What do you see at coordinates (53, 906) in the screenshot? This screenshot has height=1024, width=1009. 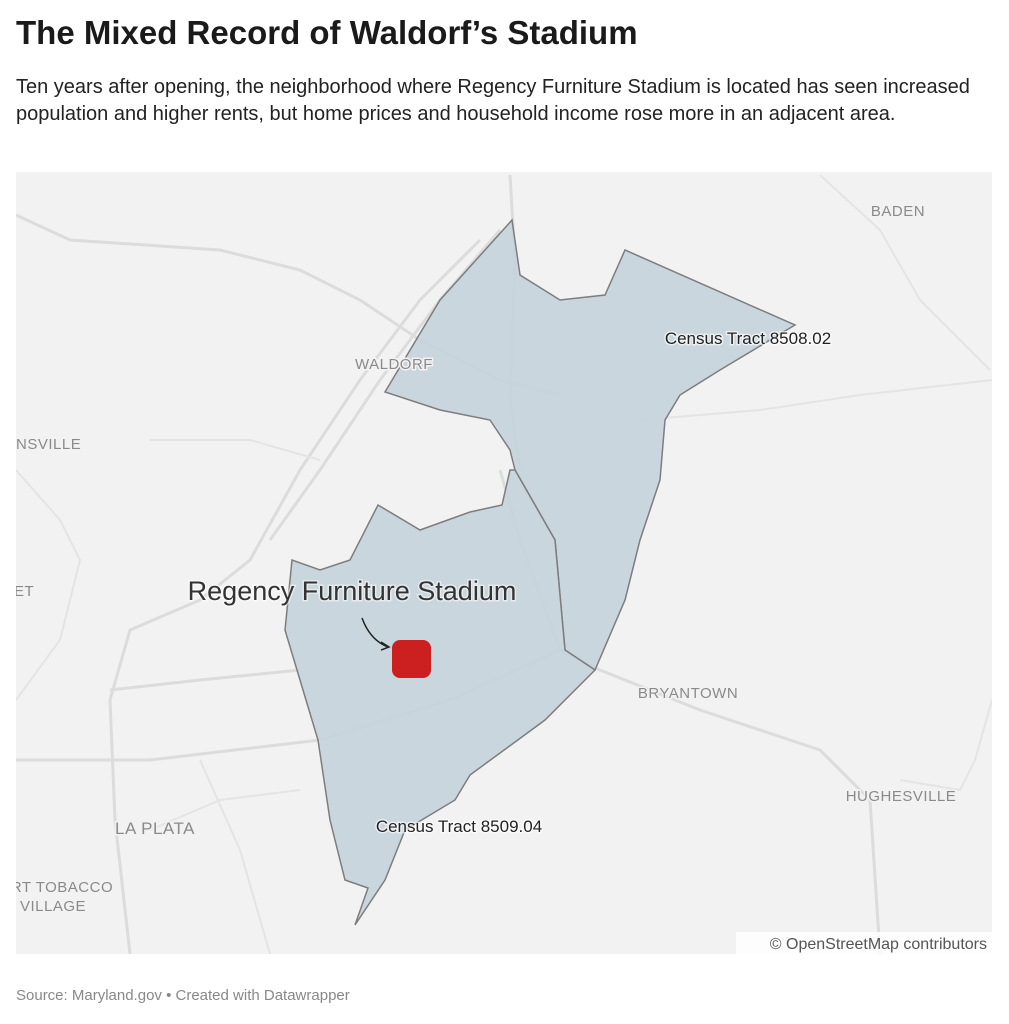 I see `place-label: VILLAGE` at bounding box center [53, 906].